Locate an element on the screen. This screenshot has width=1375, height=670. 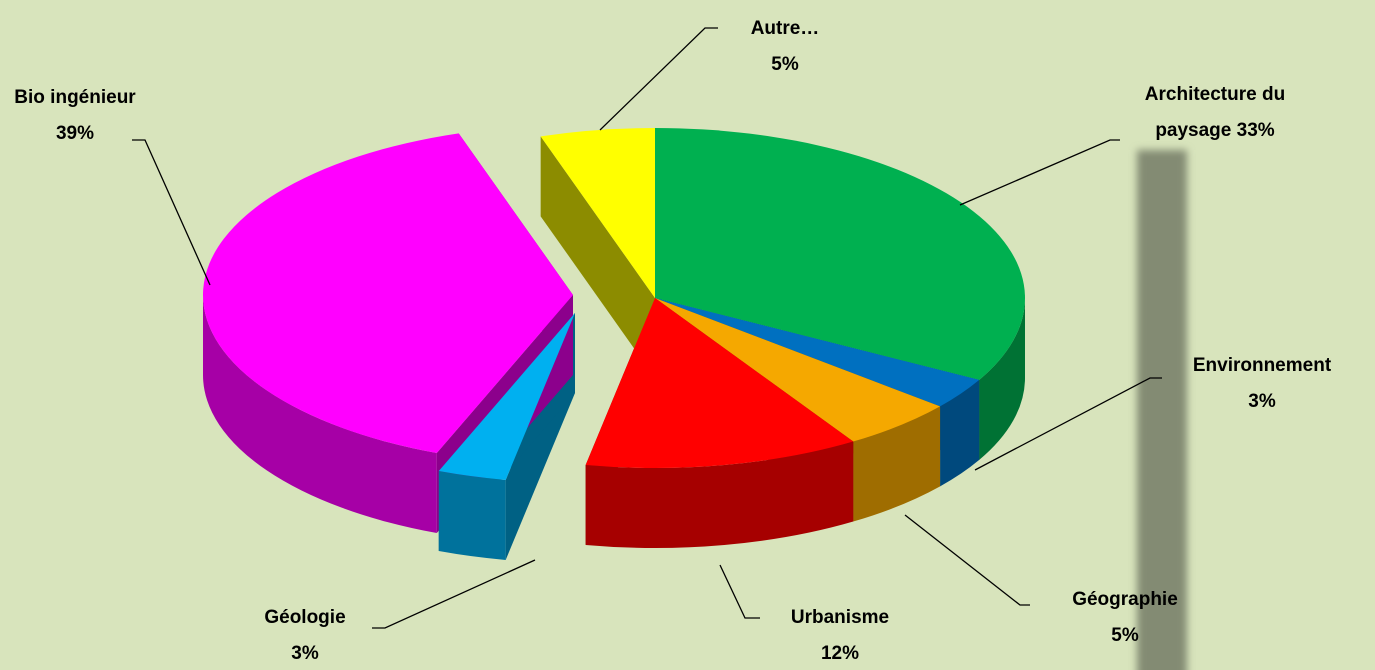
category-name: Bio ingénieur is located at coordinates (75, 97).